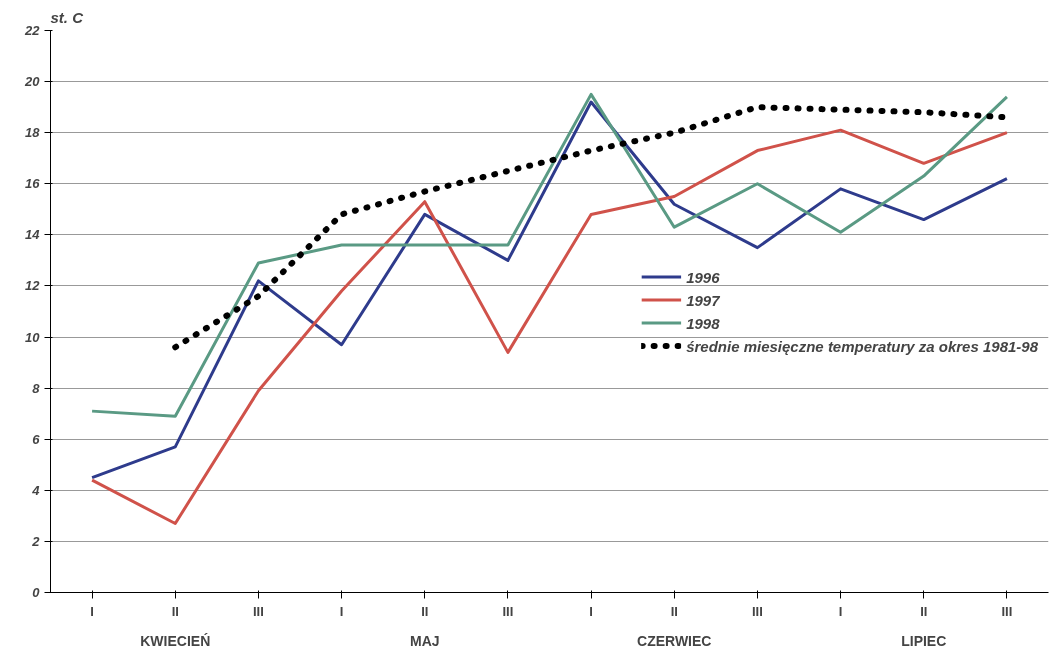 The image size is (1063, 651). Describe the element at coordinates (703, 276) in the screenshot. I see `legend-label: 1996` at that location.